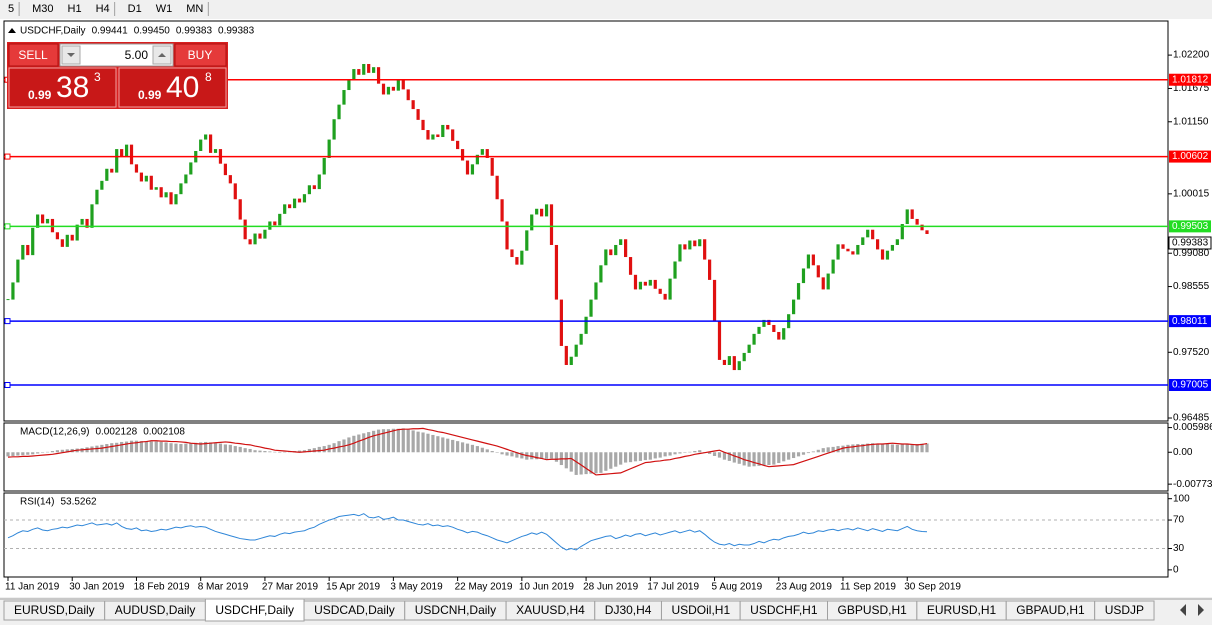  Describe the element at coordinates (455, 610) in the screenshot. I see `tab-label: USDCNH,Daily` at that location.